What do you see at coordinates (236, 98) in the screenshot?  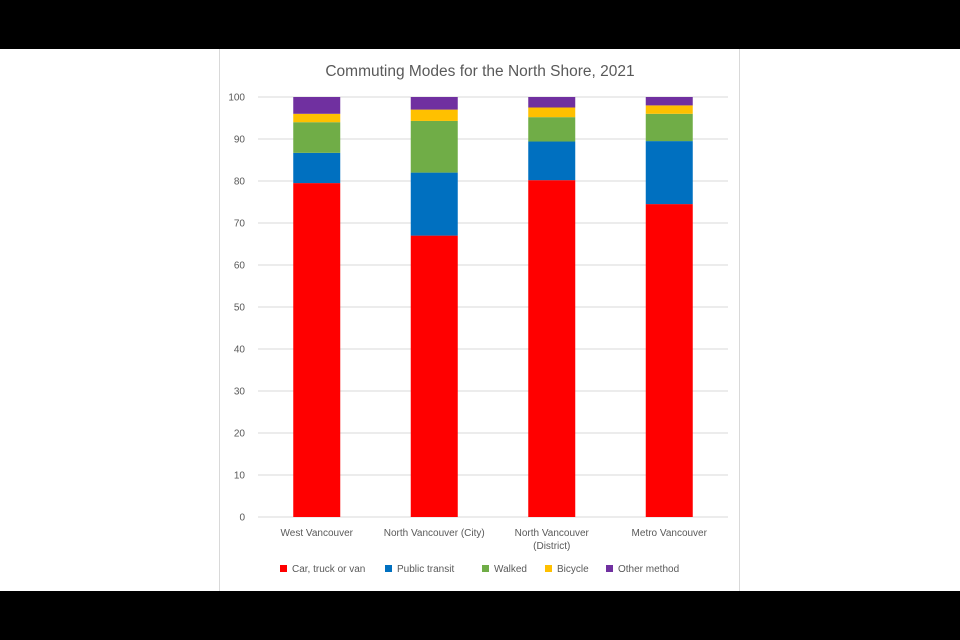 I see `y-tick-label: 100` at bounding box center [236, 98].